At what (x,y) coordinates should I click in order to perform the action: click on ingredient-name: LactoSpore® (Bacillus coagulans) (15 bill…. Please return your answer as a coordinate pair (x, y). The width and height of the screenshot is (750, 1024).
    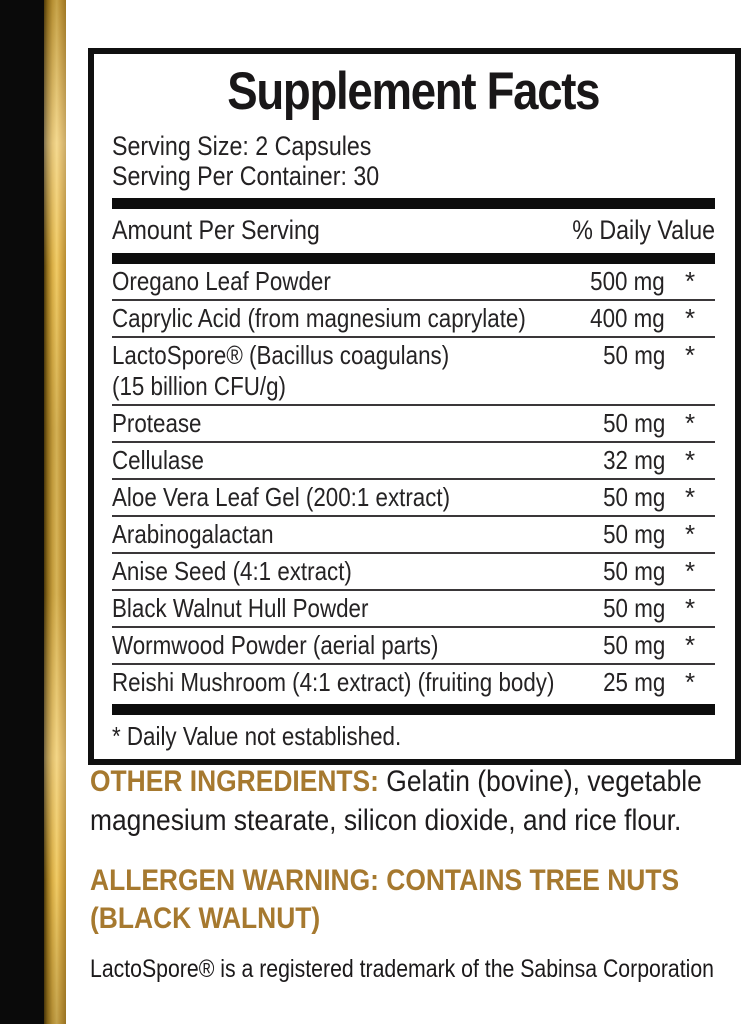
    Looking at the image, I should click on (281, 371).